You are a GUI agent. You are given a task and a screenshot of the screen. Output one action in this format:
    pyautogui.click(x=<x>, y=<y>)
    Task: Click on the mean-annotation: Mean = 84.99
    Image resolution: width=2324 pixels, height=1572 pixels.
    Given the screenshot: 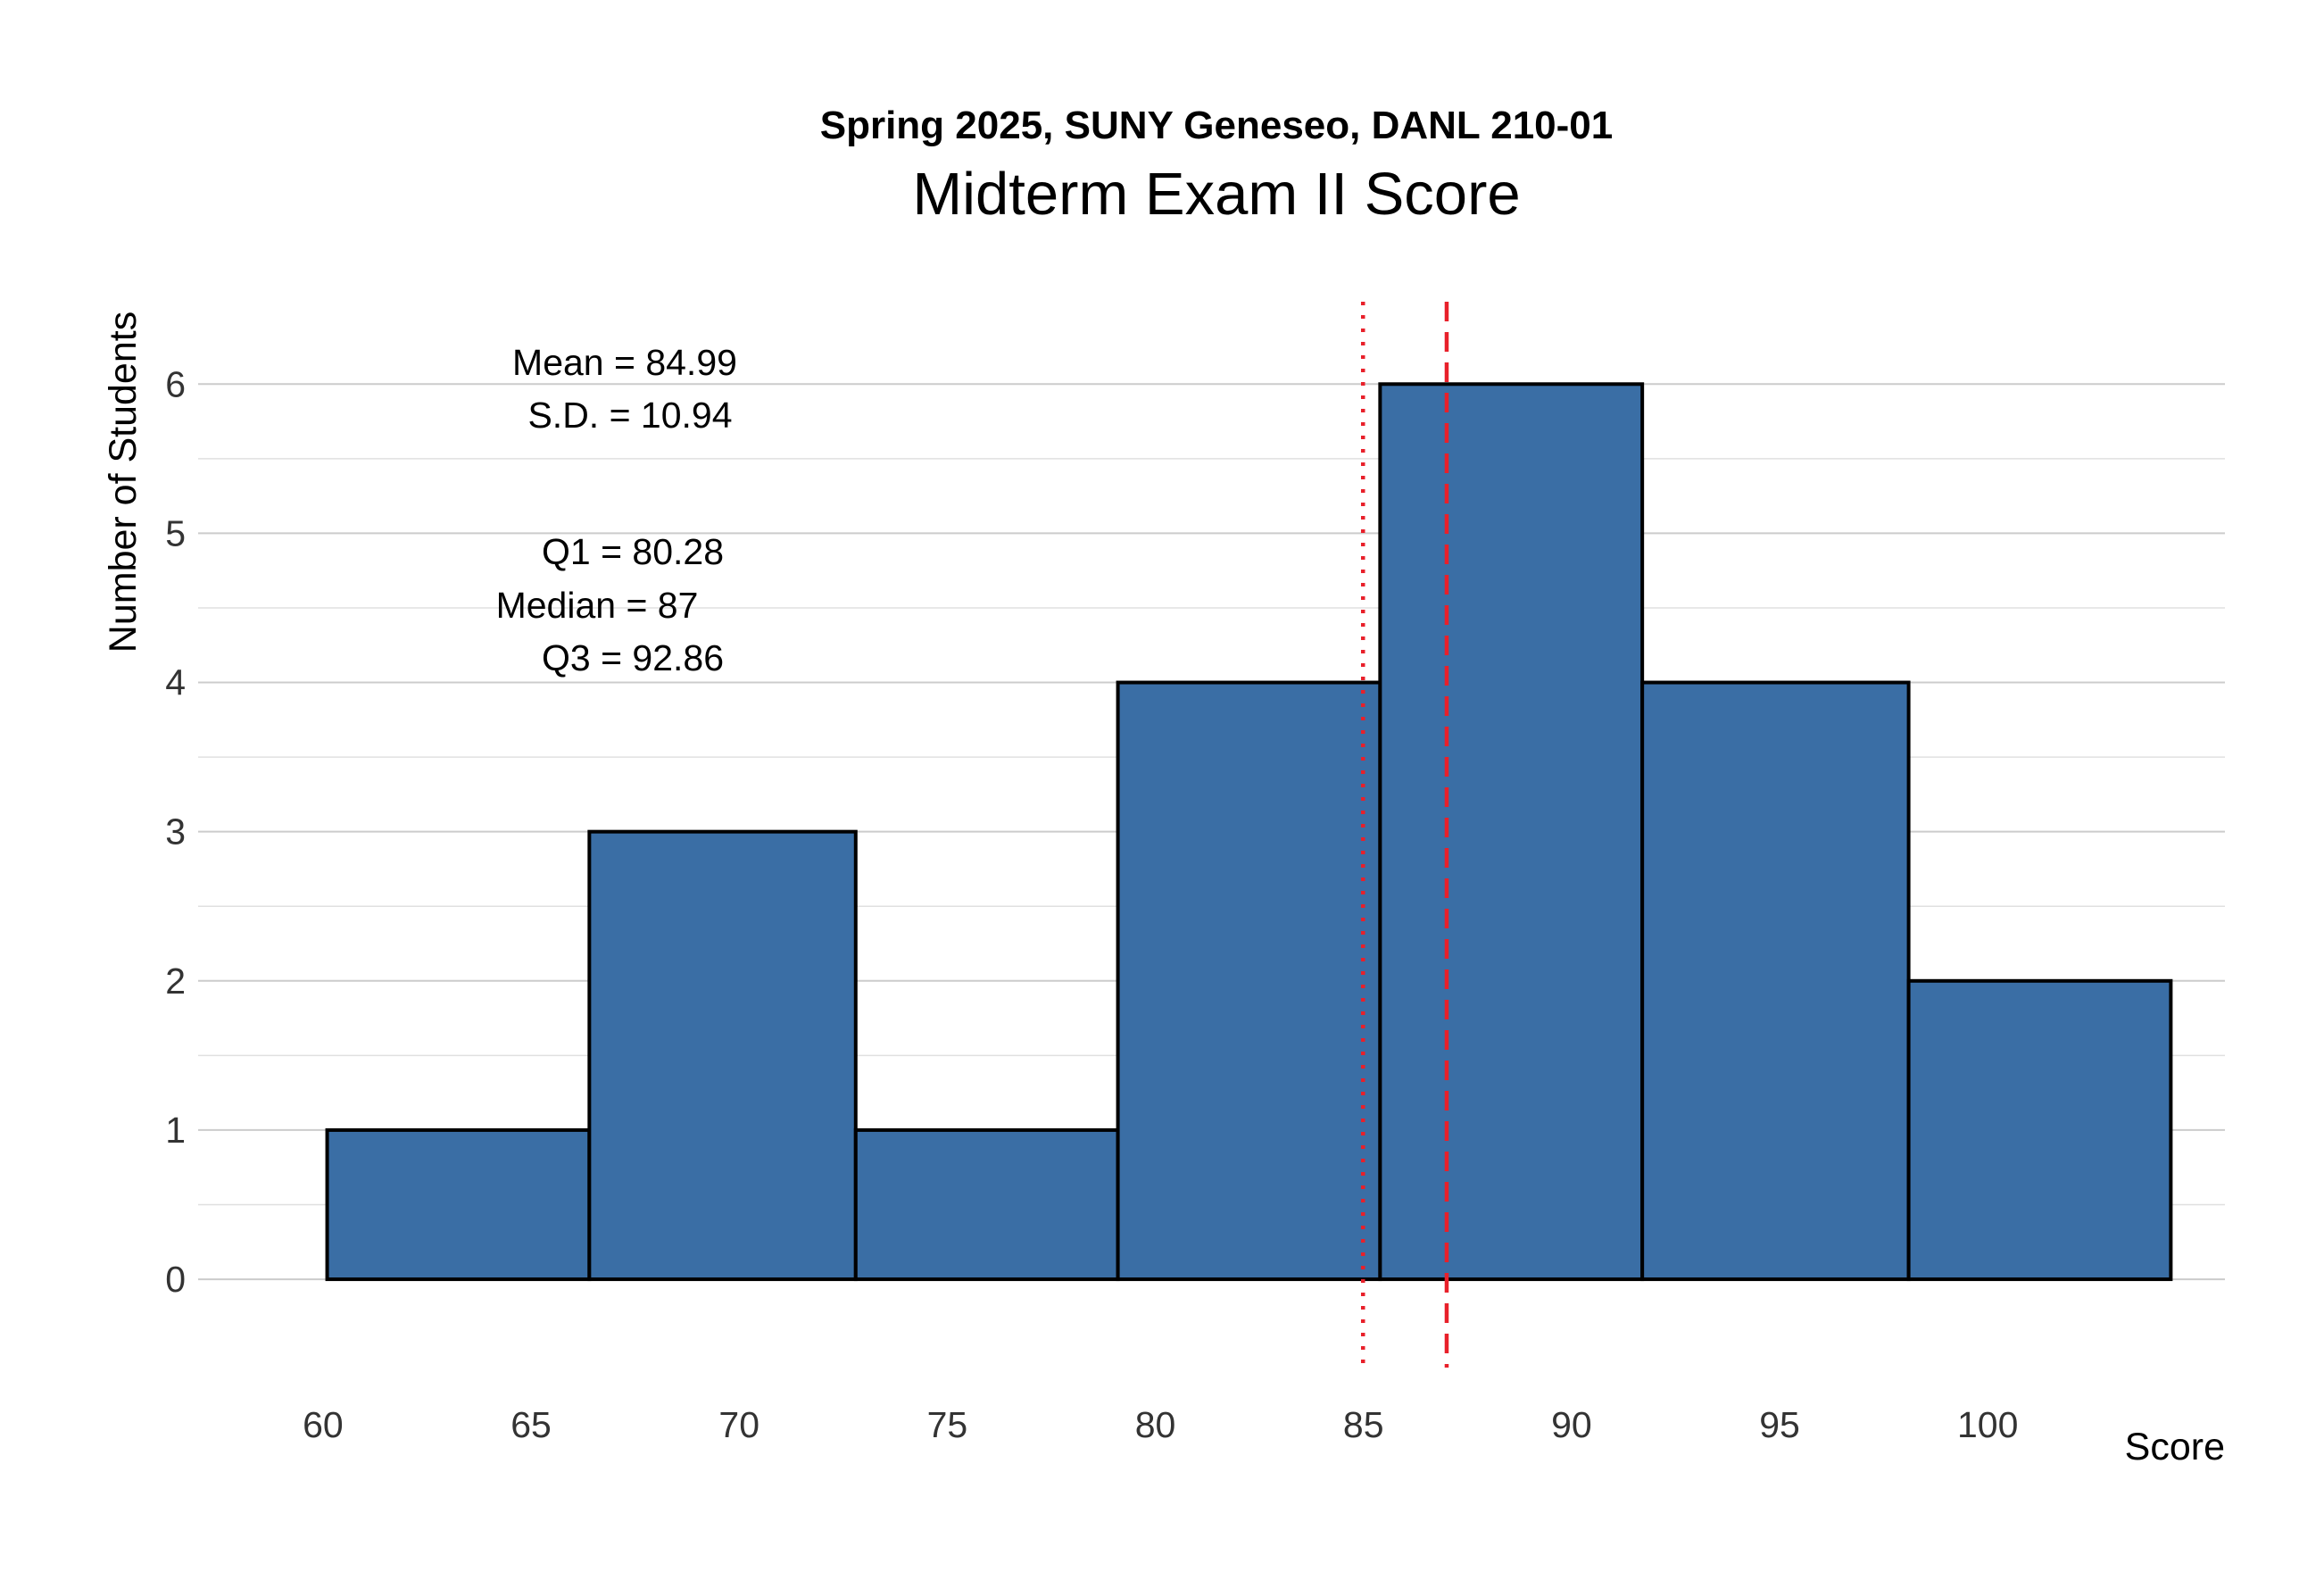 What is the action you would take?
    pyautogui.click(x=624, y=362)
    